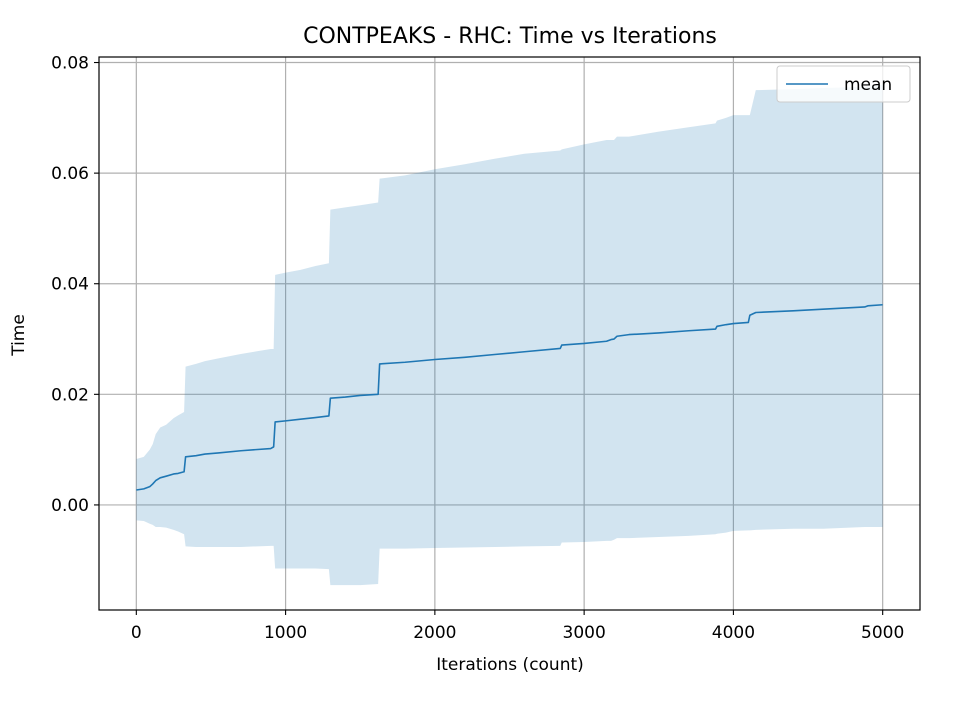 The image size is (960, 720). I want to click on y-tick-label: 0.04, so click(70, 285).